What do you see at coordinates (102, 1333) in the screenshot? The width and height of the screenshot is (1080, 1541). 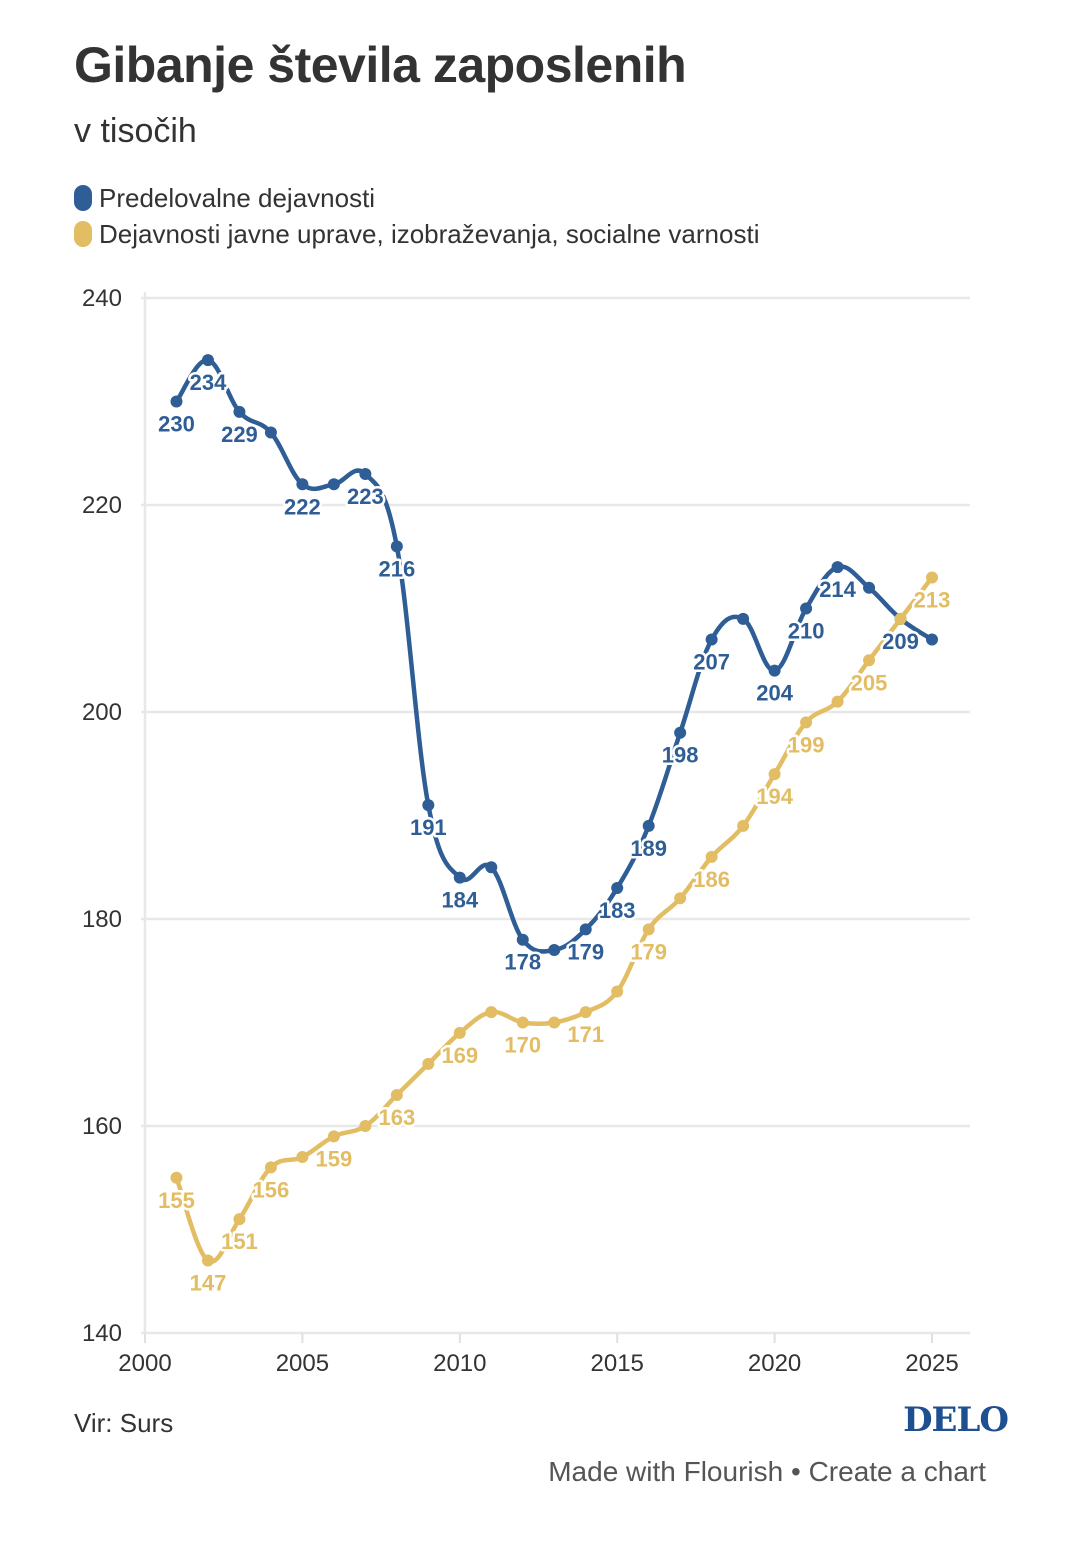 I see `y-tick-label: 140` at bounding box center [102, 1333].